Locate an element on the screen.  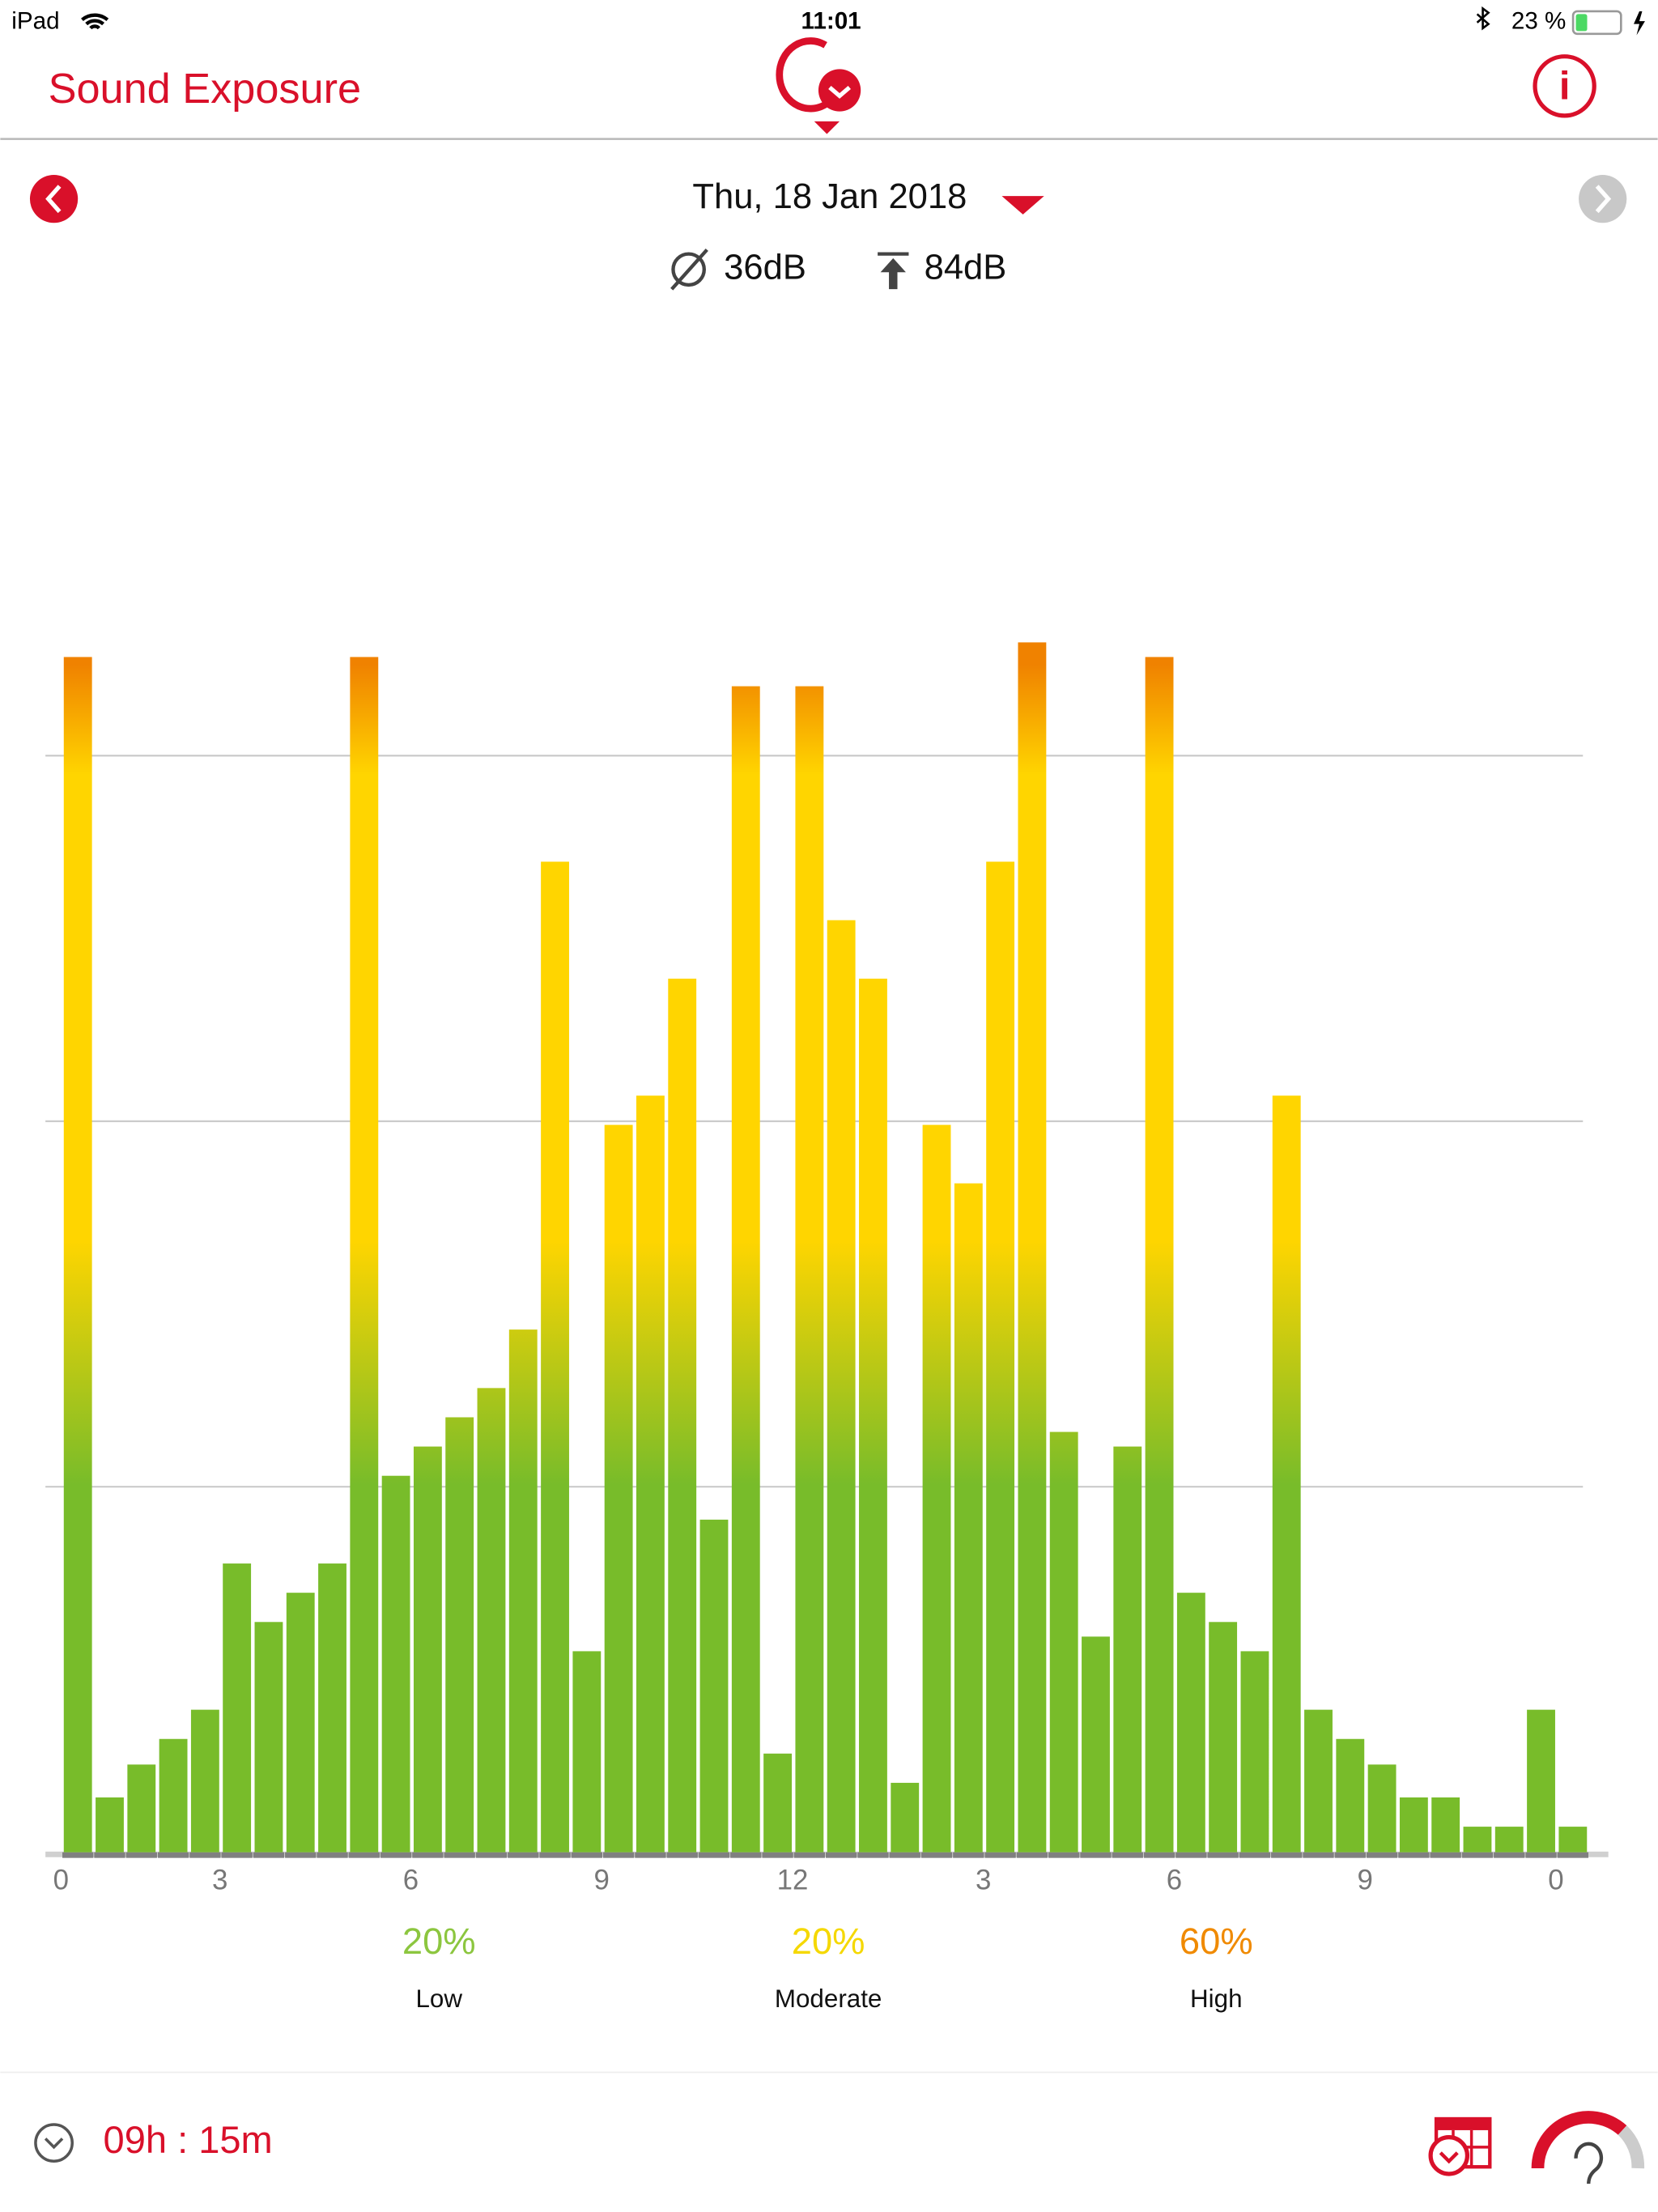
x-tick-label: 12 is located at coordinates (793, 1880).